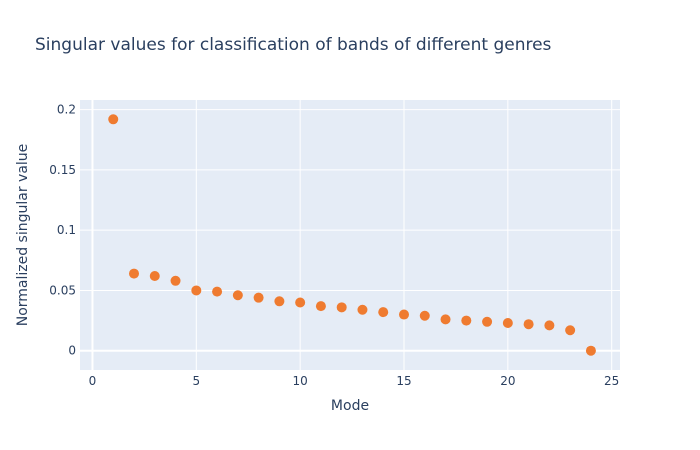  What do you see at coordinates (93, 381) in the screenshot?
I see `x-tick-label: 0` at bounding box center [93, 381].